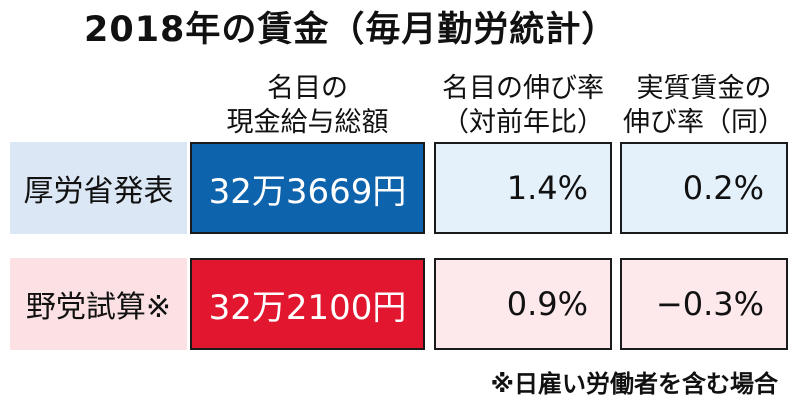  What do you see at coordinates (523, 304) in the screenshot?
I see `nominal-growth-cell: 0.9%` at bounding box center [523, 304].